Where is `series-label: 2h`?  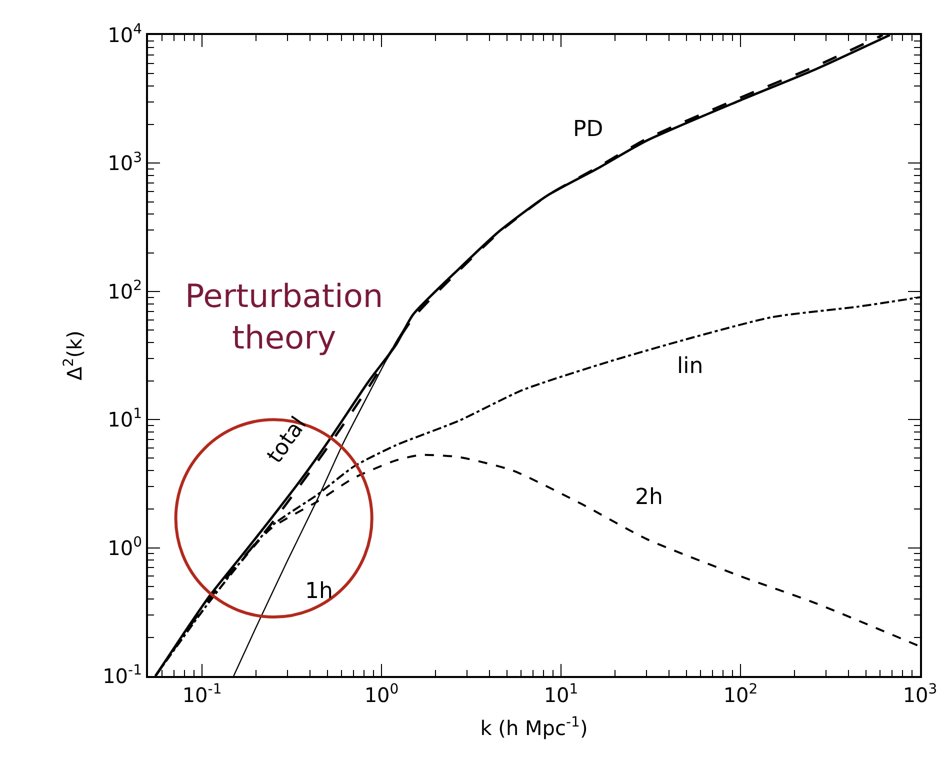 series-label: 2h is located at coordinates (649, 497).